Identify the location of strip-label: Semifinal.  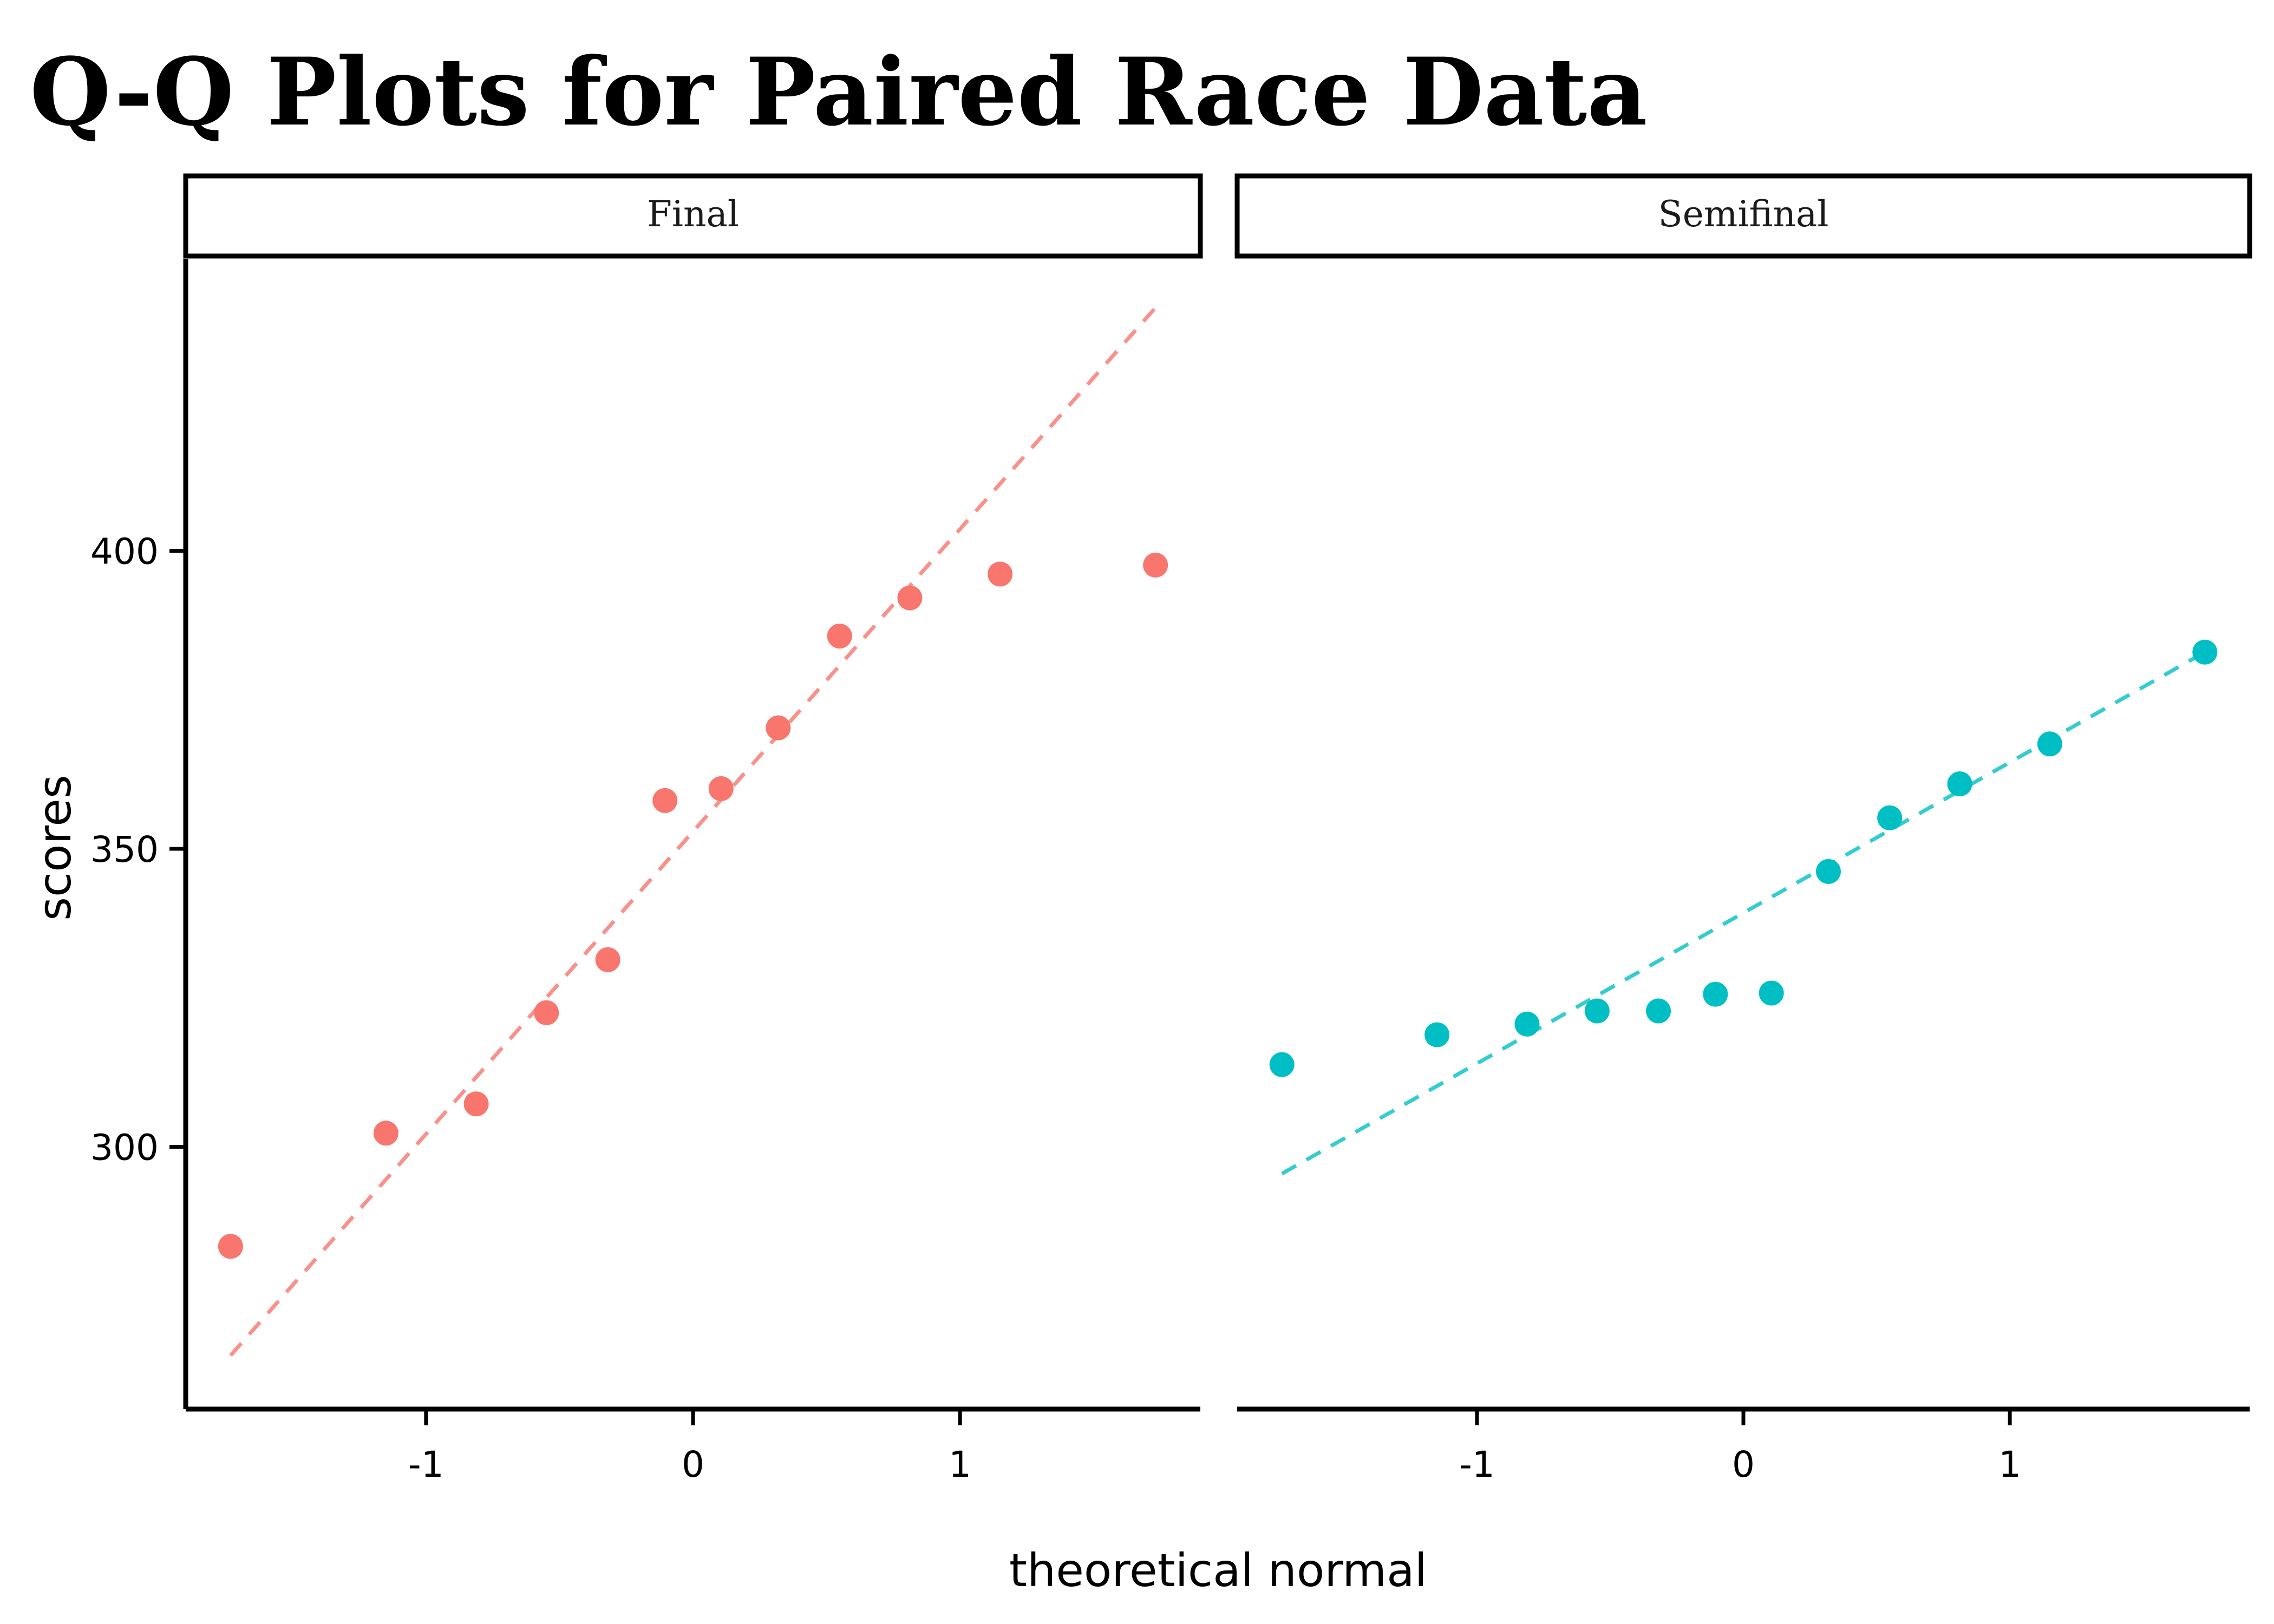
(1744, 214).